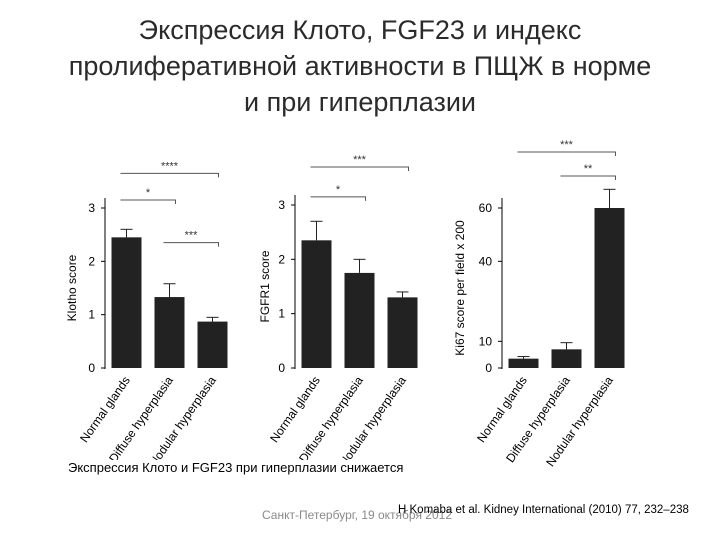 Image resolution: width=720 pixels, height=540 pixels. I want to click on y-tick-label: 60, so click(486, 208).